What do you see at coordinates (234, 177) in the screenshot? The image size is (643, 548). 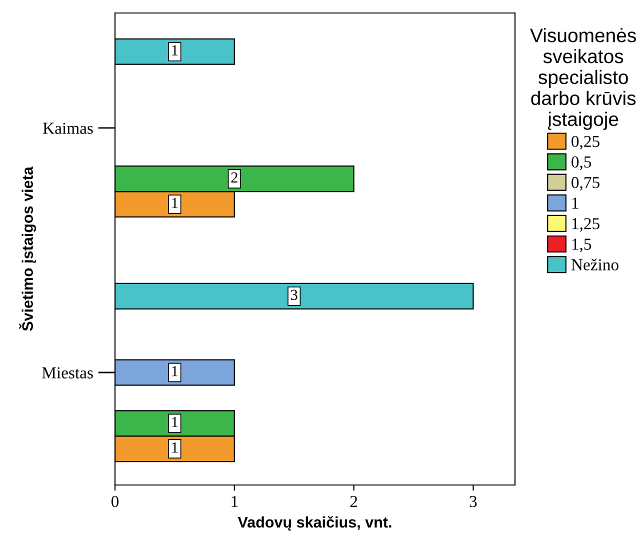 I see `data-label: 2` at bounding box center [234, 177].